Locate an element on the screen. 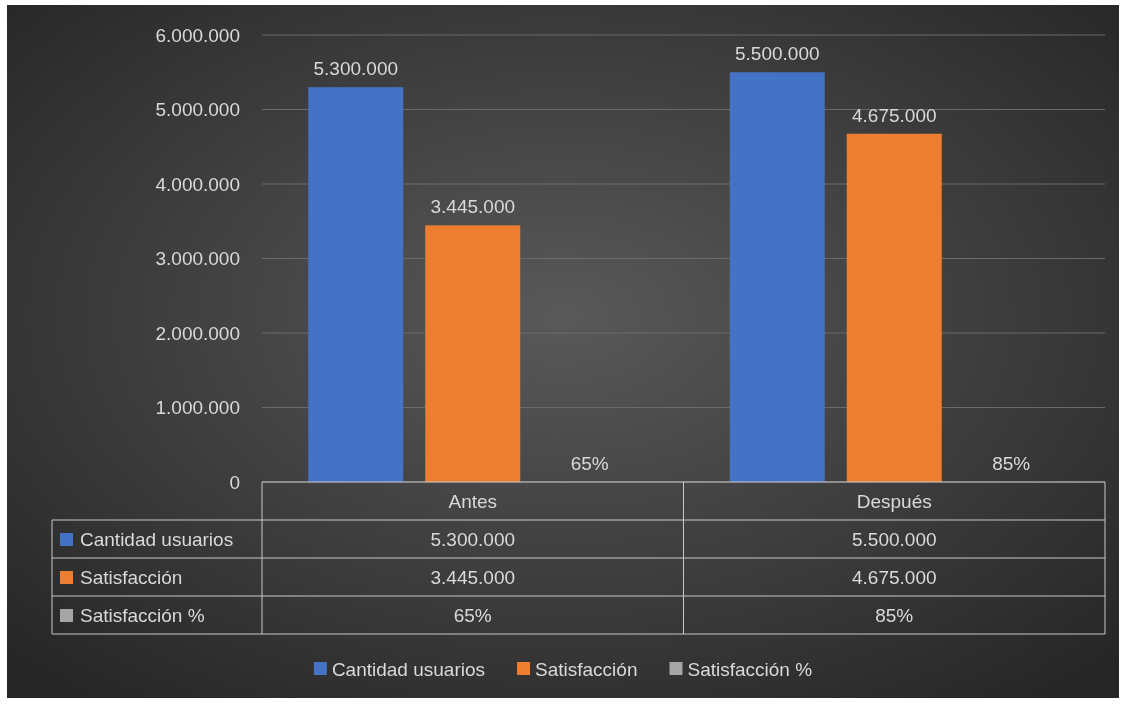 This screenshot has height=704, width=1125. y-tick-label: 5.000.000 is located at coordinates (197, 110).